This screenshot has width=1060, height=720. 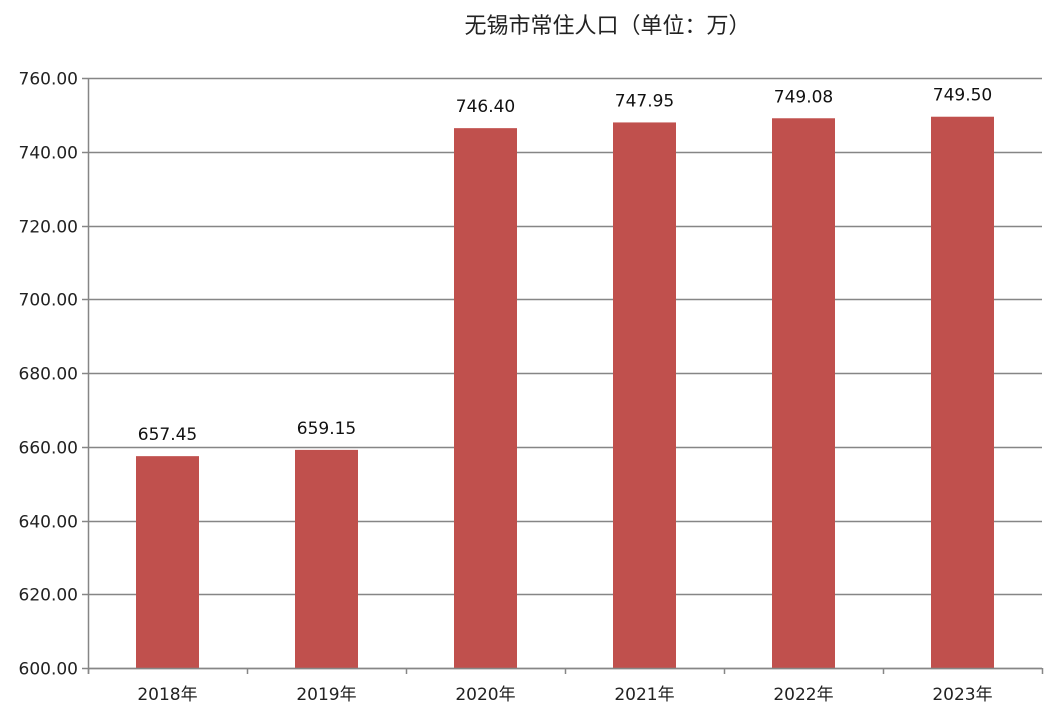 I want to click on data-label: 659.15, so click(x=326, y=429).